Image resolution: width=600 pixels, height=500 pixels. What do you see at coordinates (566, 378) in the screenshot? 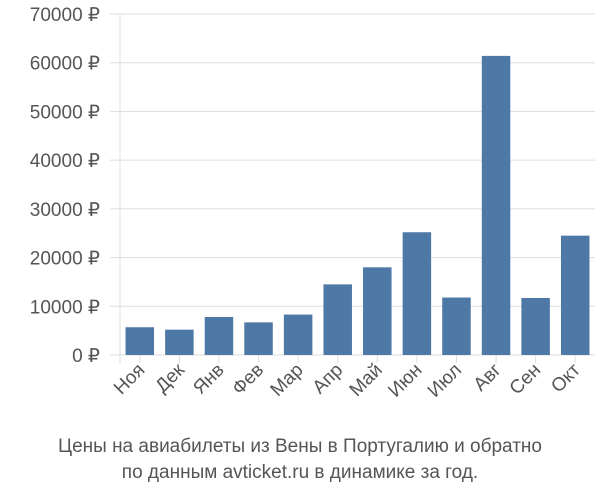
I see `x-tick-label: Окт` at bounding box center [566, 378].